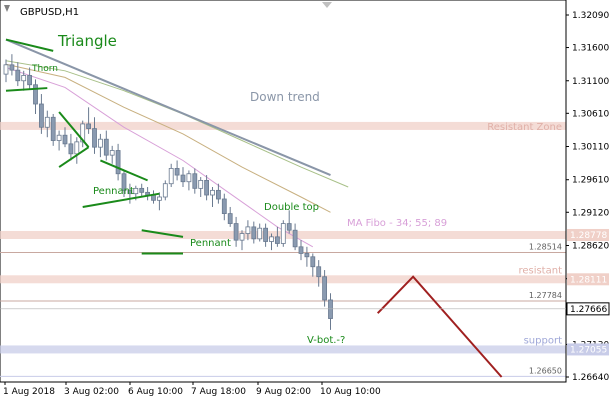 The height and width of the screenshot is (404, 610). Describe the element at coordinates (590, 16) in the screenshot. I see `y-tick-label: 1.32090` at that location.